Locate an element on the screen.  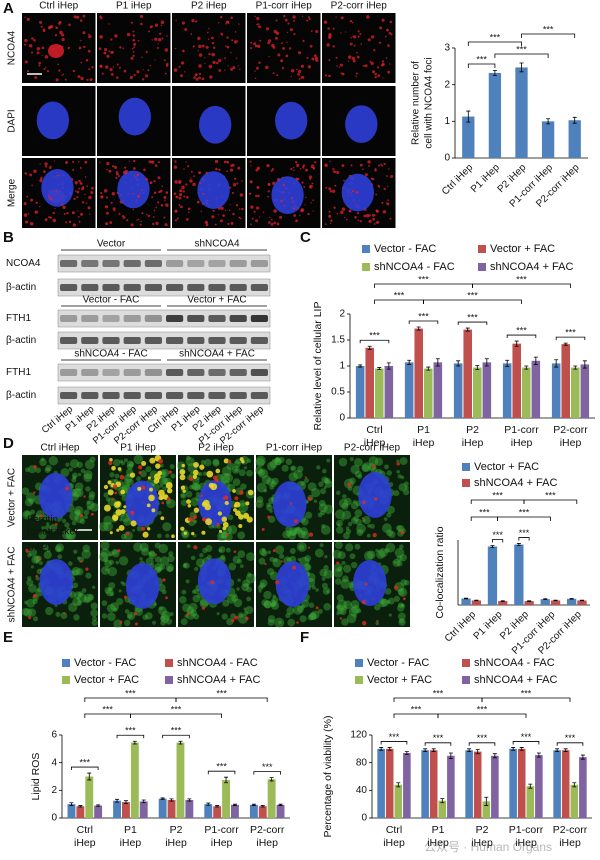
blot is located at coordinates (164, 318).